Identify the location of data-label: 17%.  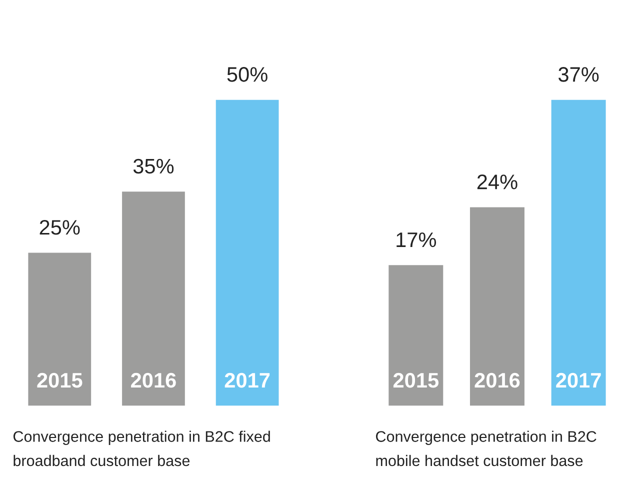
(416, 240).